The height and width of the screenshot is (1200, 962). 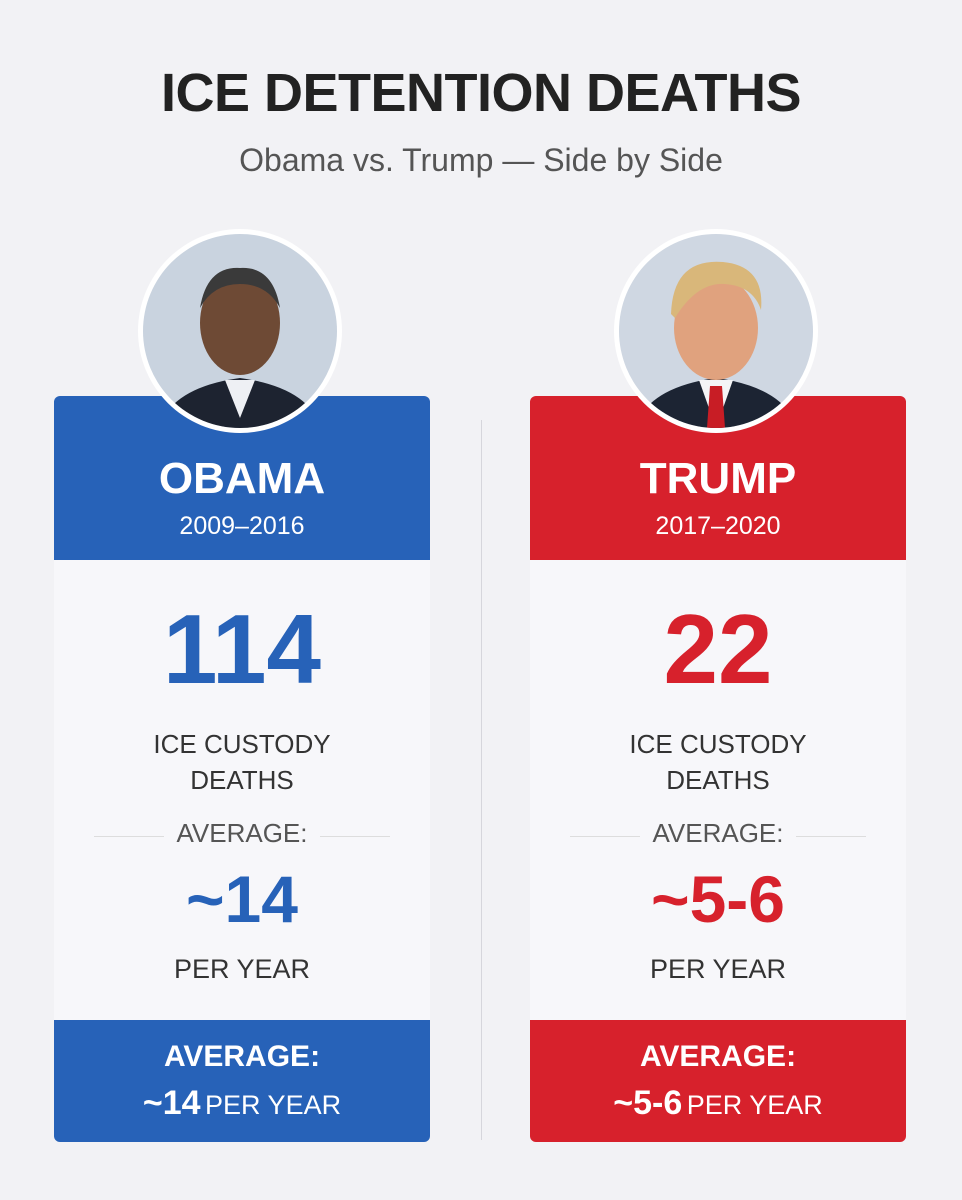 What do you see at coordinates (240, 399) in the screenshot?
I see `portrait-shirt` at bounding box center [240, 399].